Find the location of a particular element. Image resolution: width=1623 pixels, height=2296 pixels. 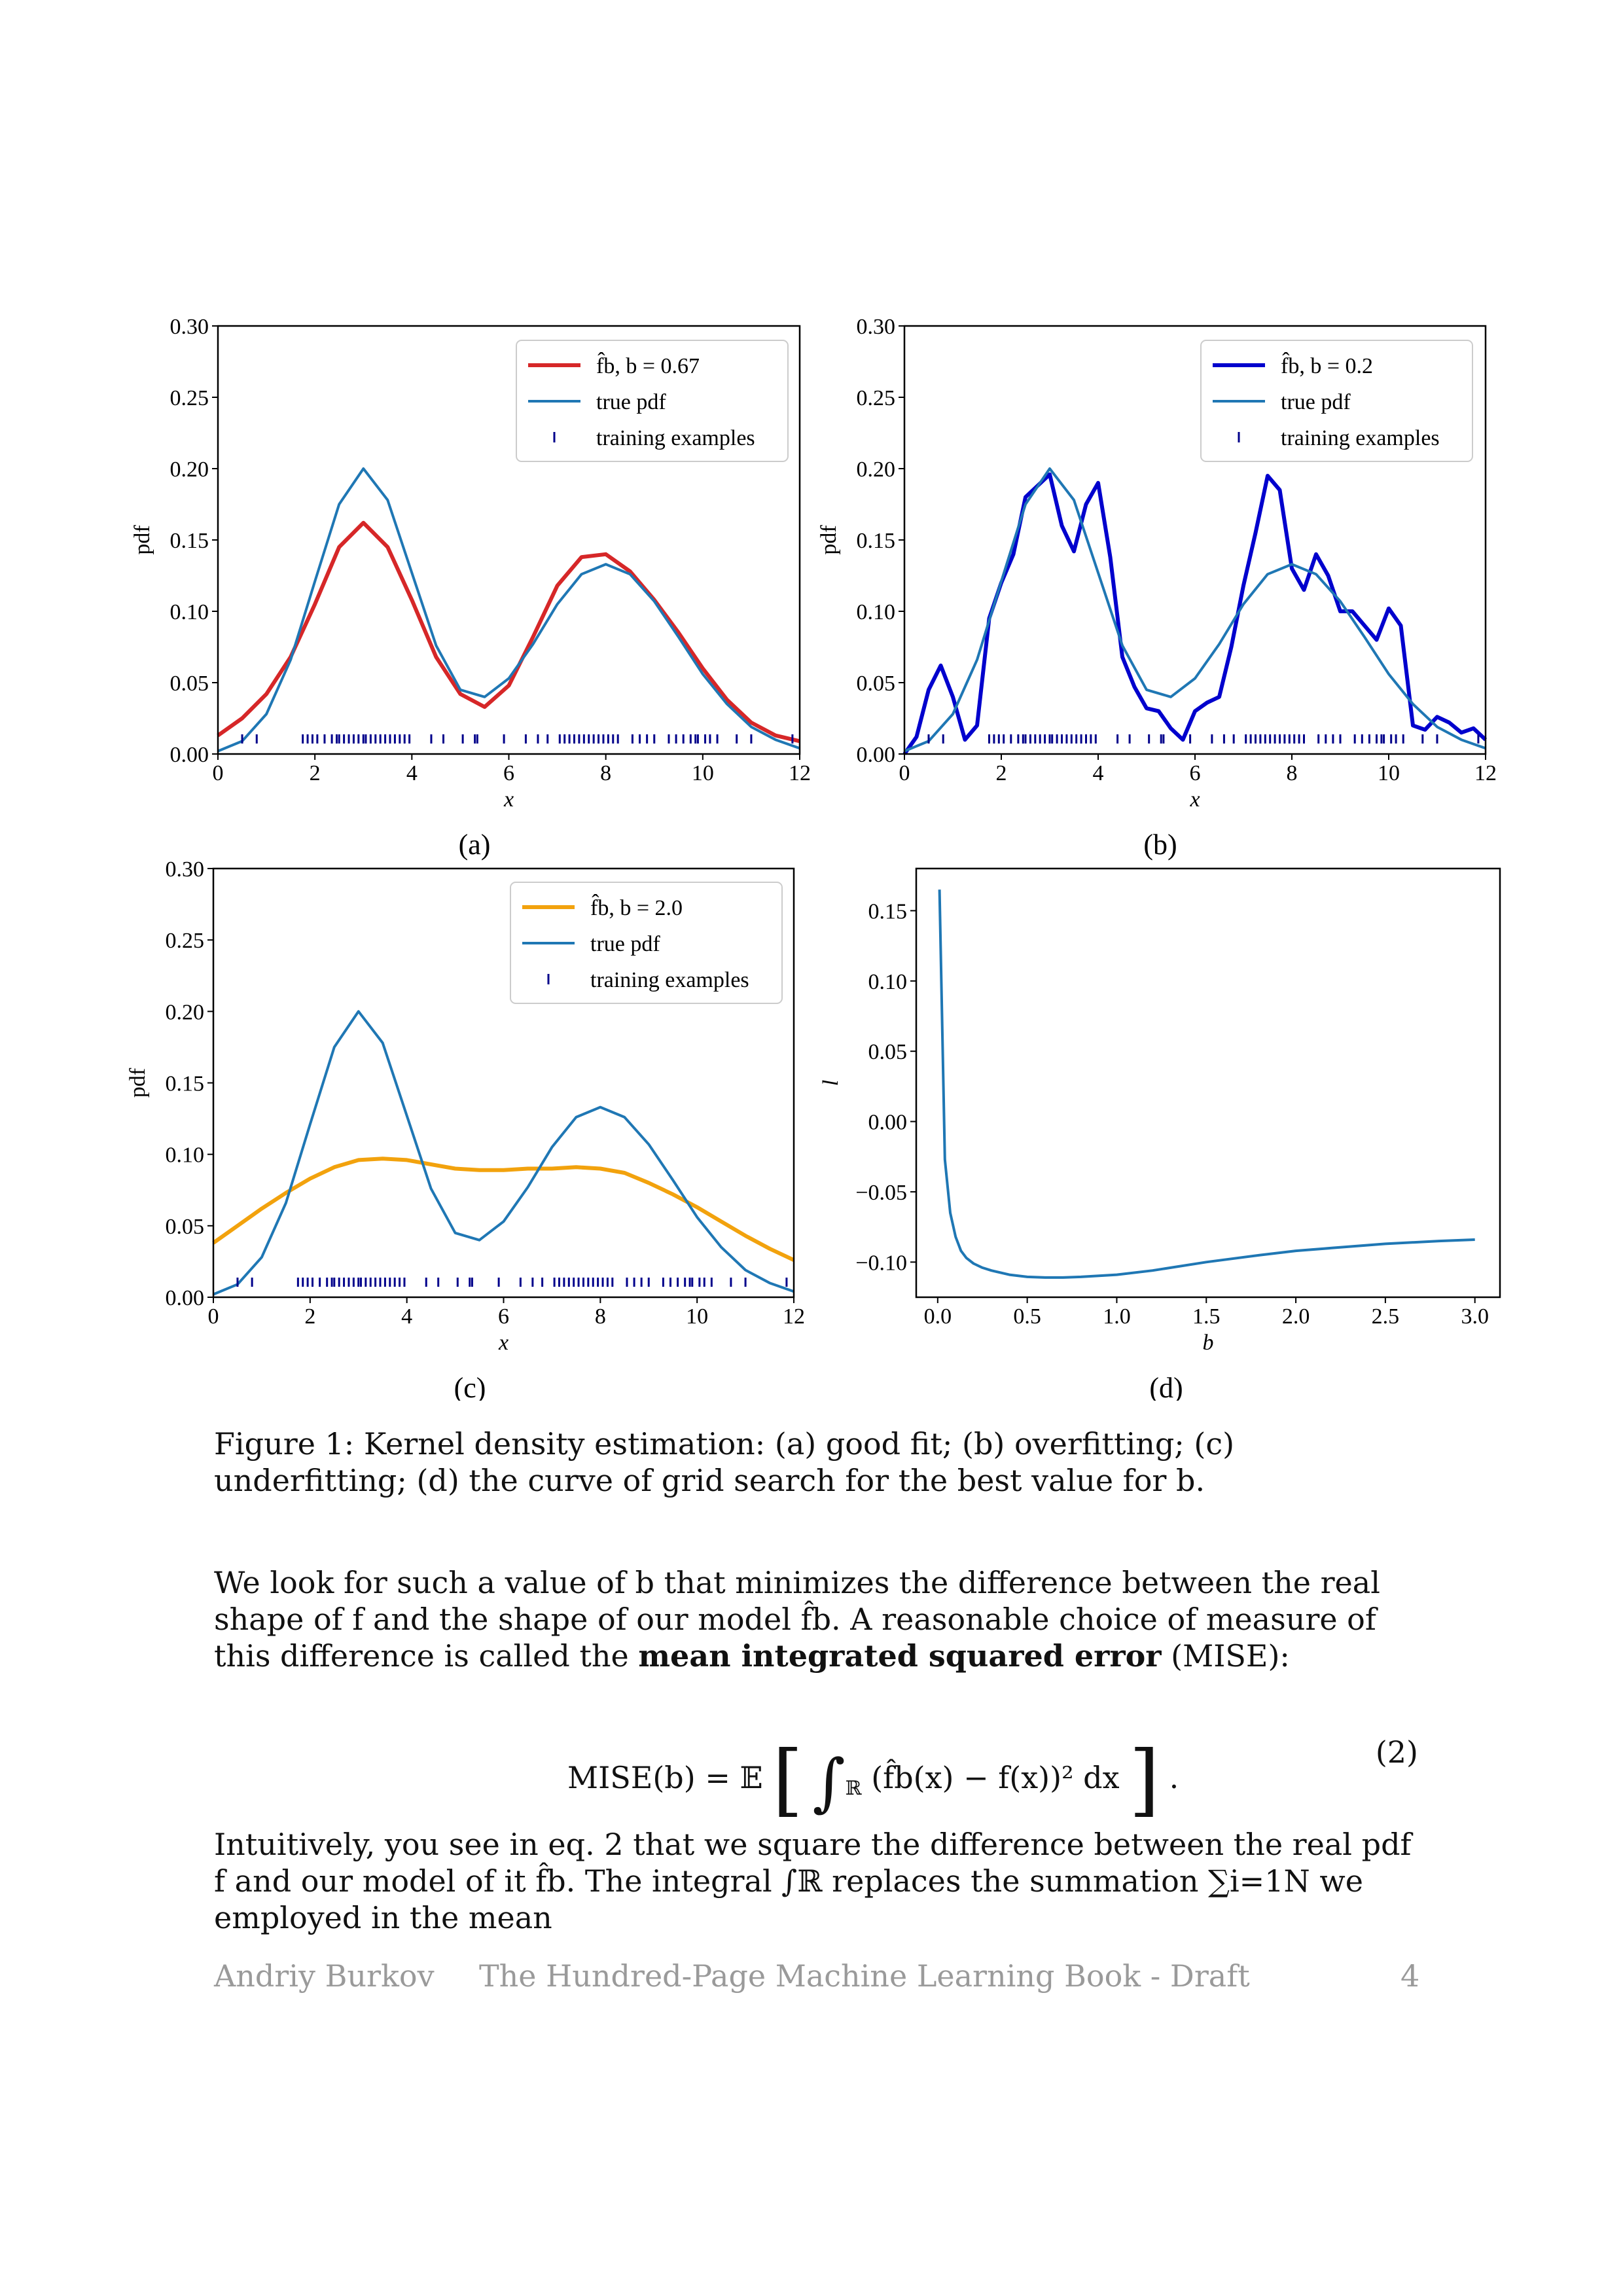

panel-label: (a) is located at coordinates (475, 845).